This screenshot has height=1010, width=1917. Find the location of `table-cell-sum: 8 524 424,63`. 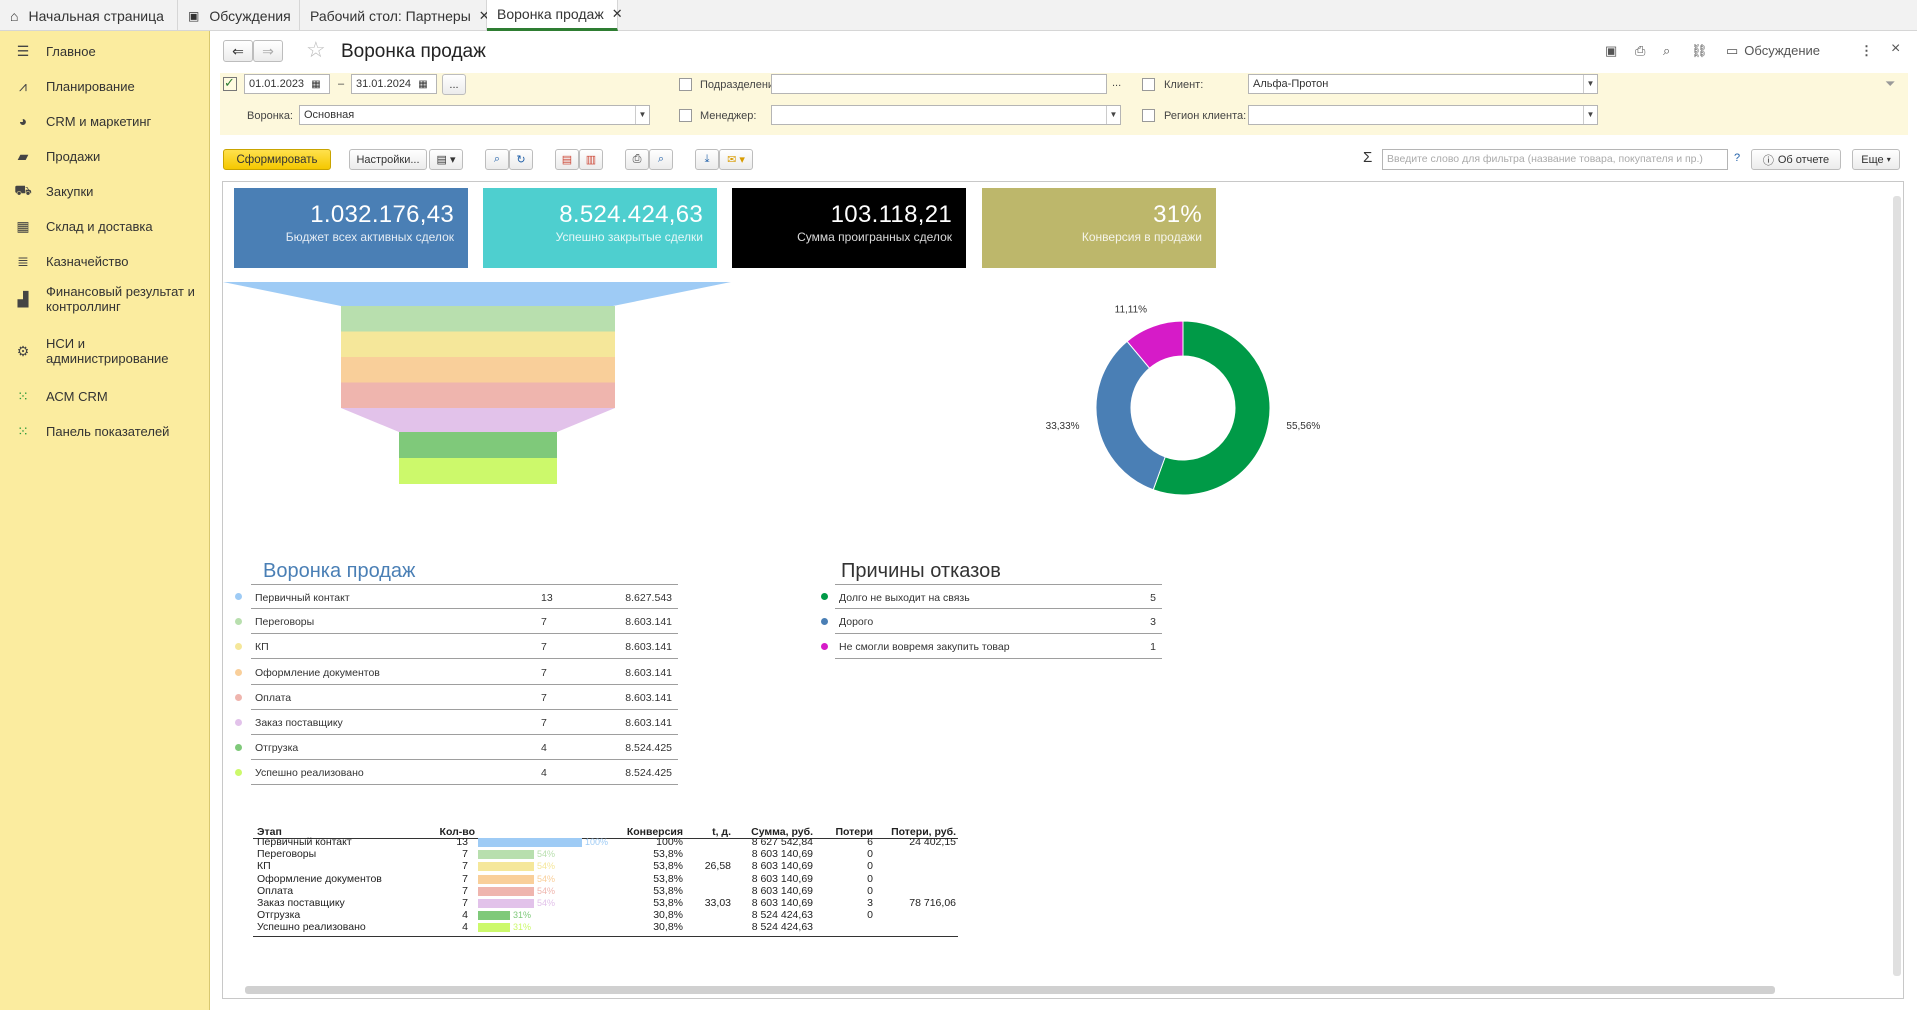

table-cell-sum: 8 524 424,63 is located at coordinates (782, 915).